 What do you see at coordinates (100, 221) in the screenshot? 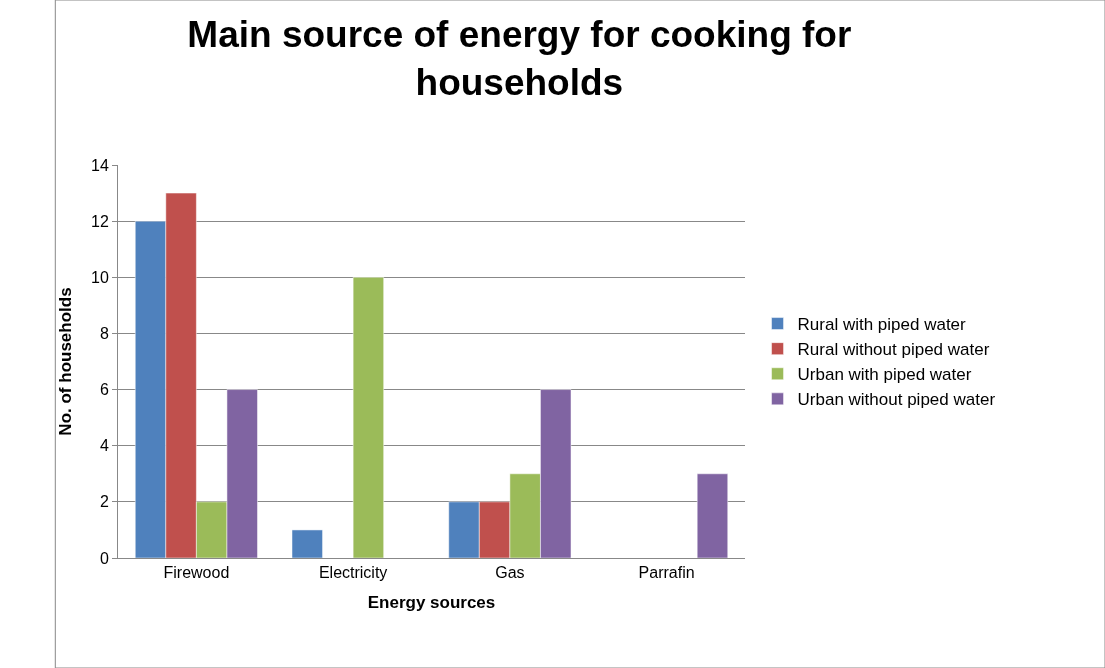
I see `y-tick-label: 12` at bounding box center [100, 221].